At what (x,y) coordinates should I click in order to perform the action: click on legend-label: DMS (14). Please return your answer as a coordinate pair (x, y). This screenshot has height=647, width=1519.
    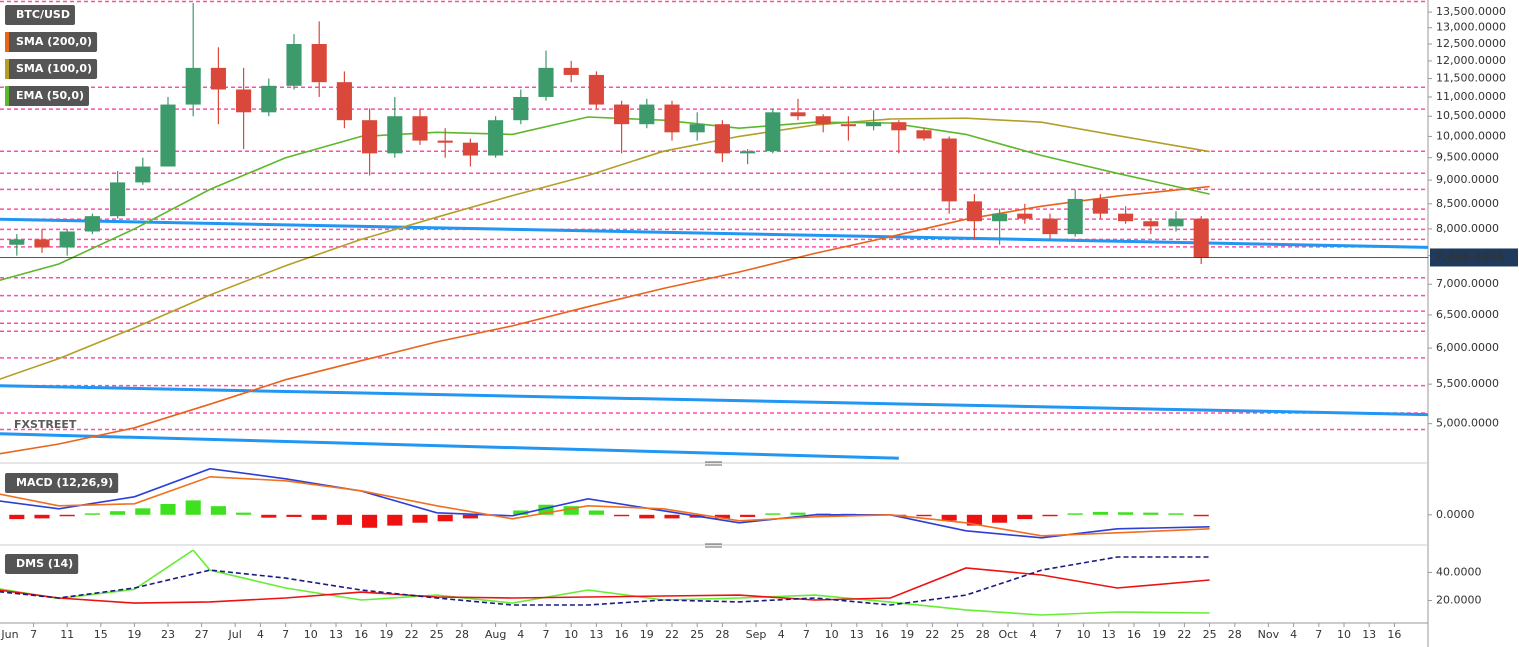
    Looking at the image, I should click on (44, 563).